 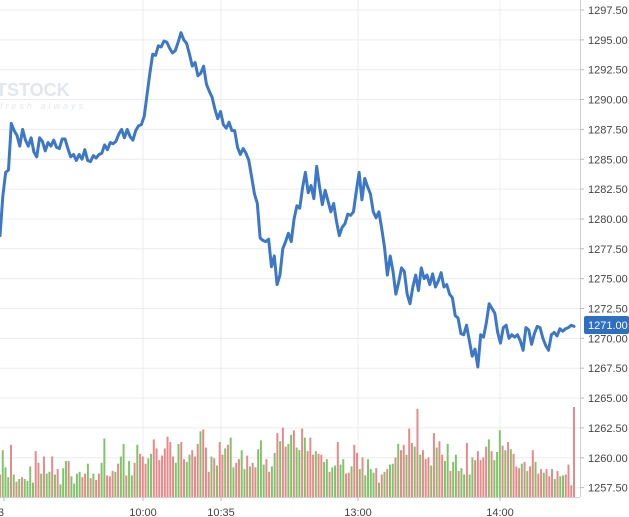 What do you see at coordinates (608, 11) in the screenshot?
I see `y-tick-label: 1297.50` at bounding box center [608, 11].